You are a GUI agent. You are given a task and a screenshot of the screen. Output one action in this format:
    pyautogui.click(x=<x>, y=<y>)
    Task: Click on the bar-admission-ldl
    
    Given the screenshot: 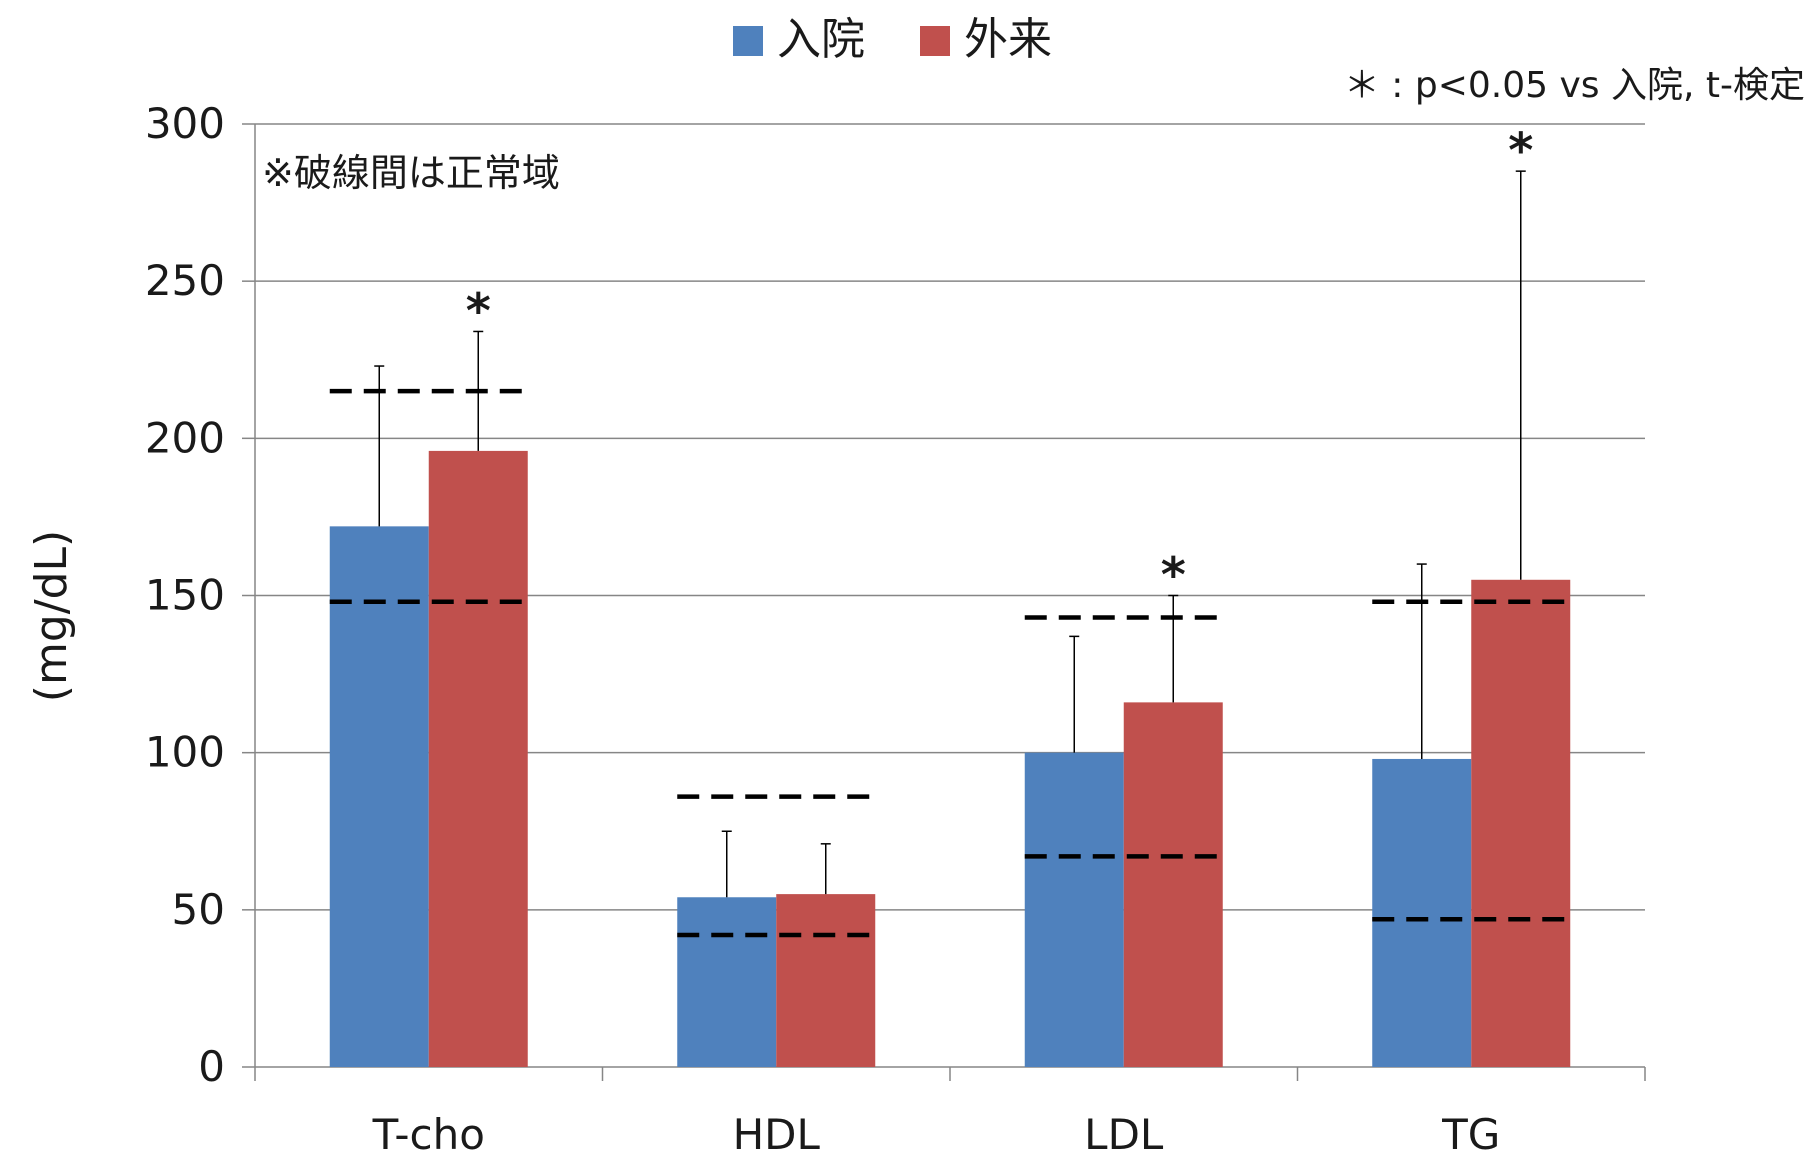 What is the action you would take?
    pyautogui.click(x=1074, y=909)
    